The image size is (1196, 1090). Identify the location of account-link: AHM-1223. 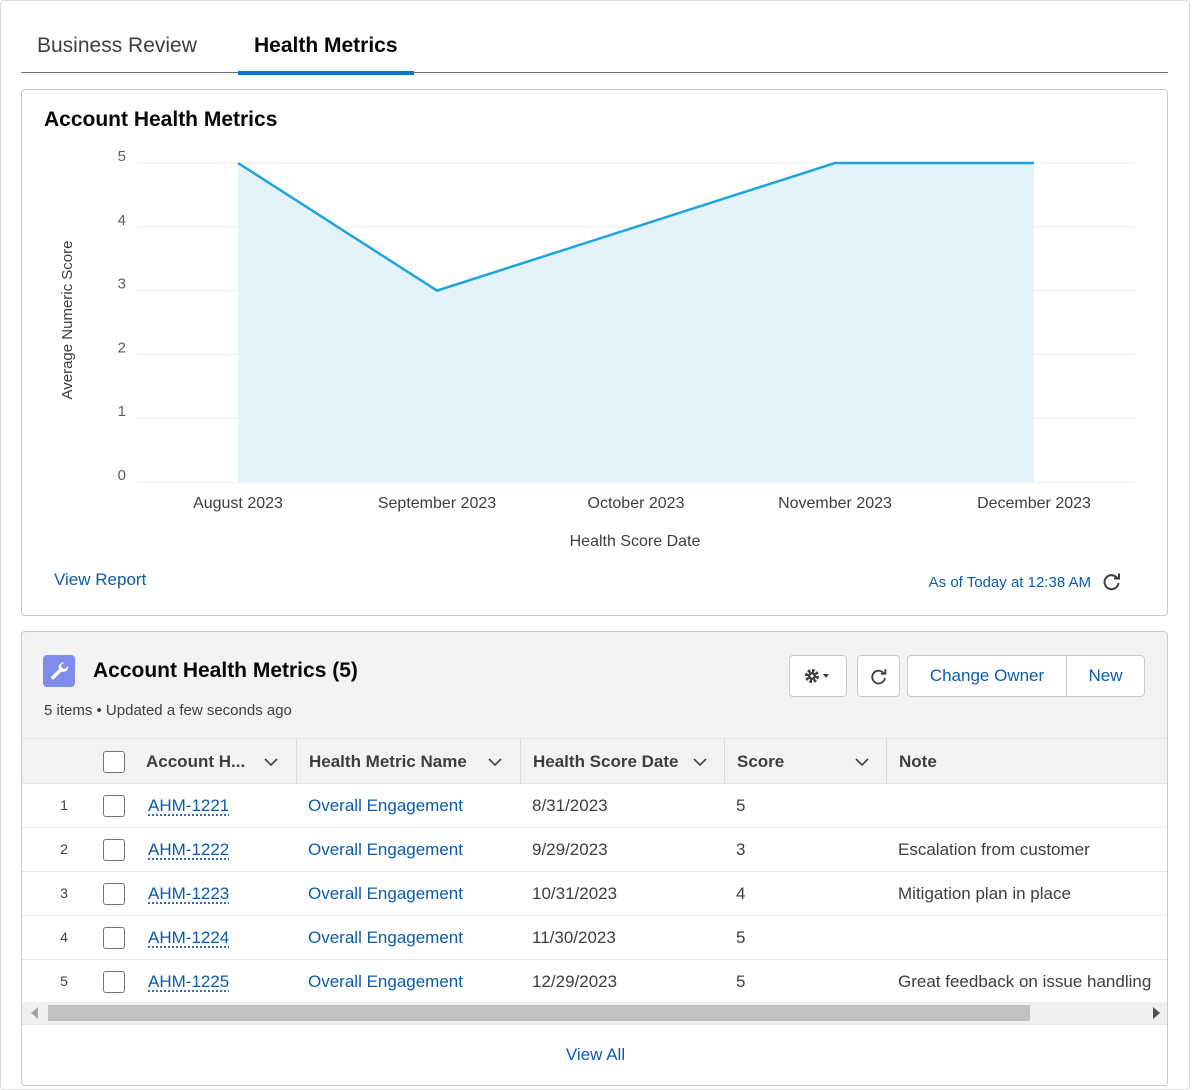
(189, 893).